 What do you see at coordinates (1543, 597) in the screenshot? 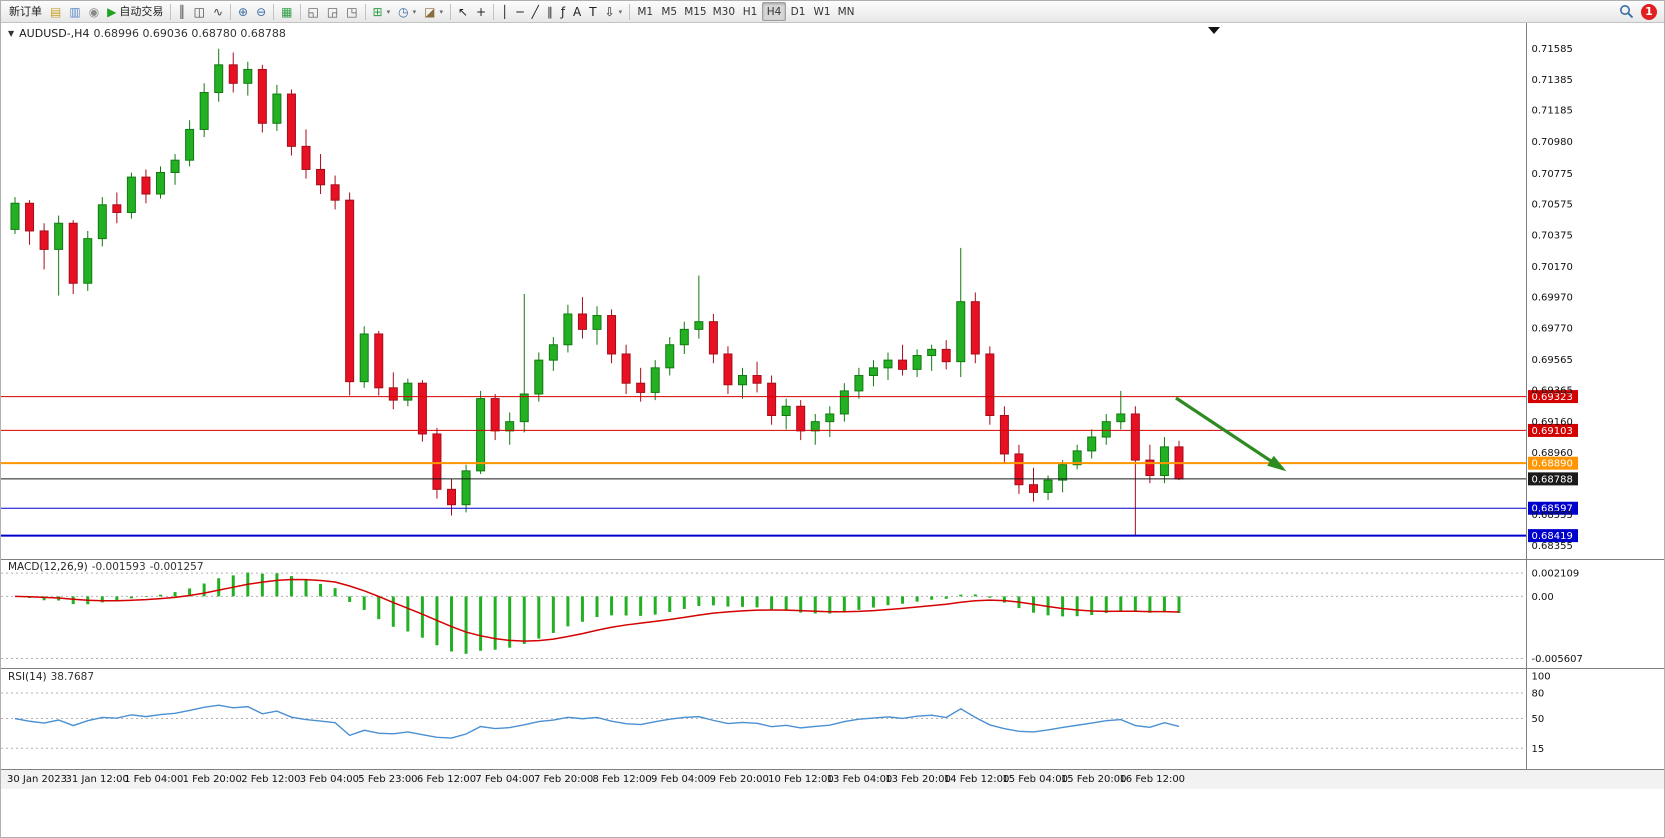
I see `svg-text: 0.00` at bounding box center [1543, 597].